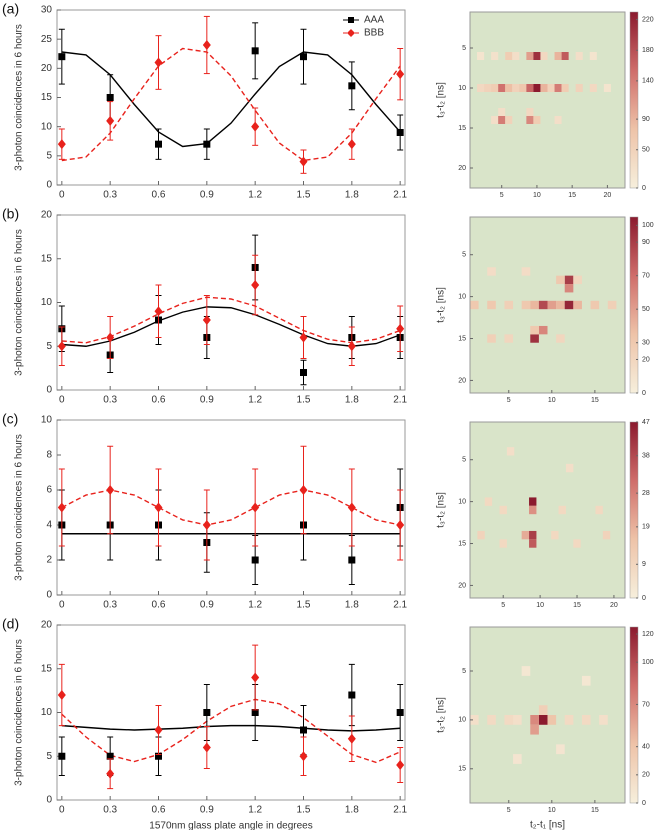 Image resolution: width=665 pixels, height=830 pixels. Describe the element at coordinates (10, 9) in the screenshot. I see `panel-label: (a)` at that location.